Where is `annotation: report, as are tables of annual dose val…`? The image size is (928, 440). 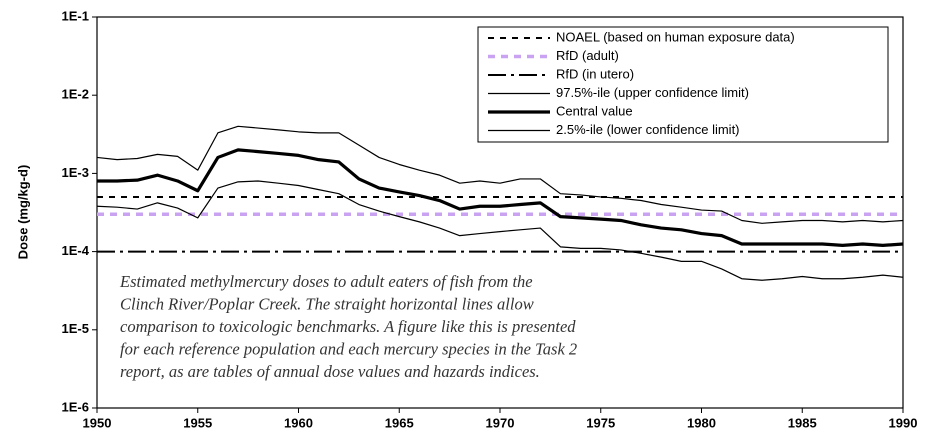
annotation: report, as are tables of annual dose val… is located at coordinates (330, 371).